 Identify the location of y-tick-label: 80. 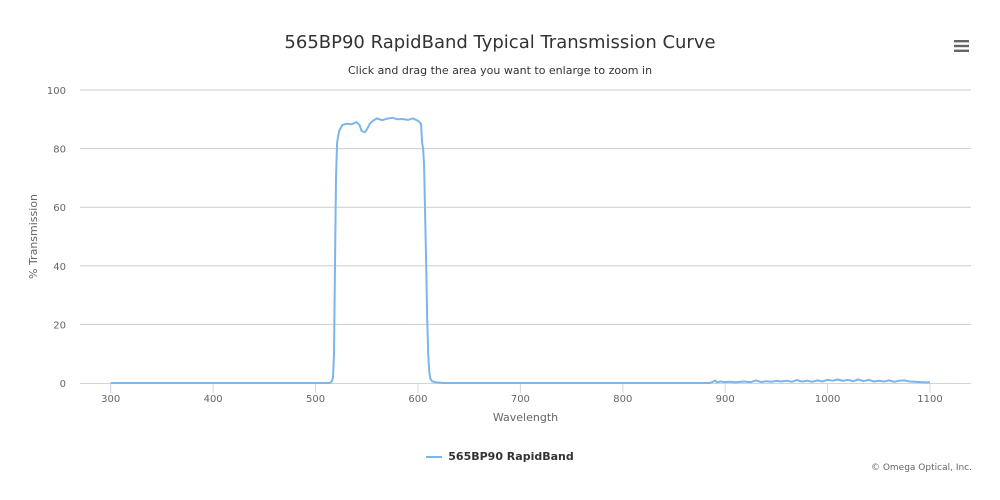
(59, 150).